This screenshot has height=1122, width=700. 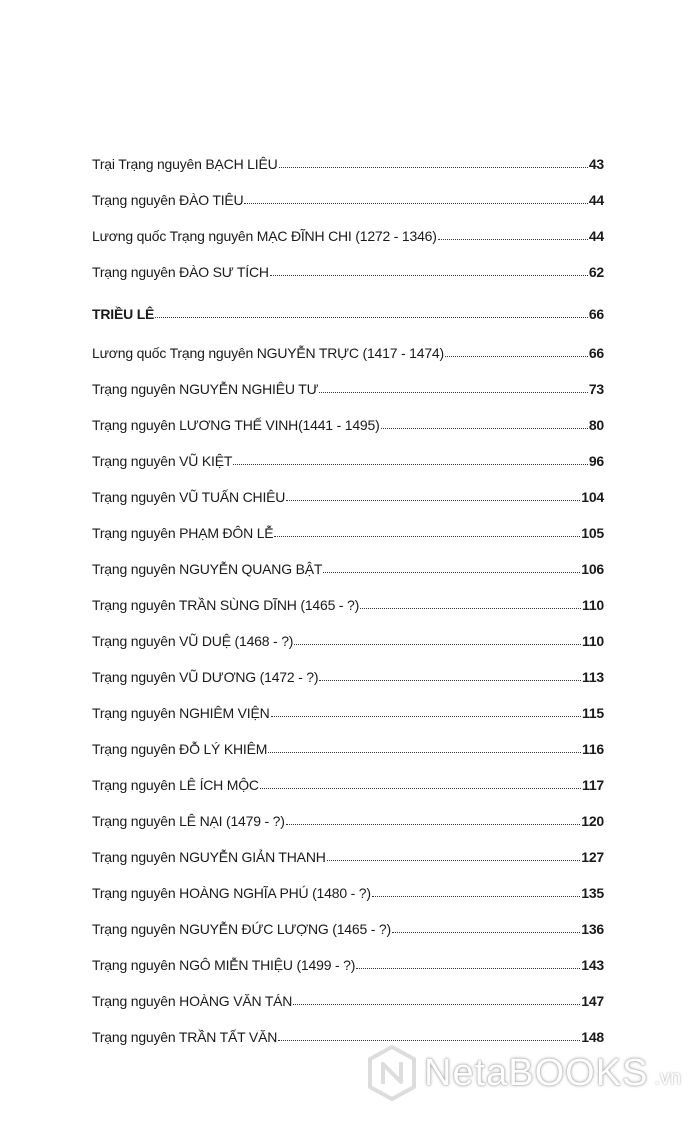 What do you see at coordinates (123, 314) in the screenshot?
I see `toc-entry-title: TRIỀU LÊ` at bounding box center [123, 314].